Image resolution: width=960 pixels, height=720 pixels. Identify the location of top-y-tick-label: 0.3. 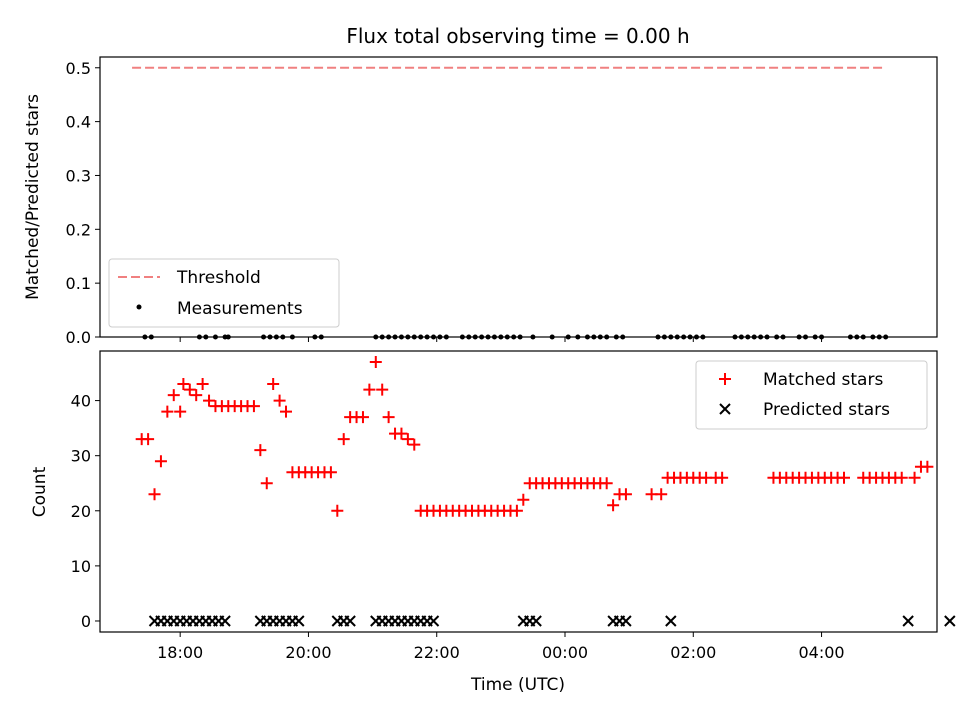
(78, 175).